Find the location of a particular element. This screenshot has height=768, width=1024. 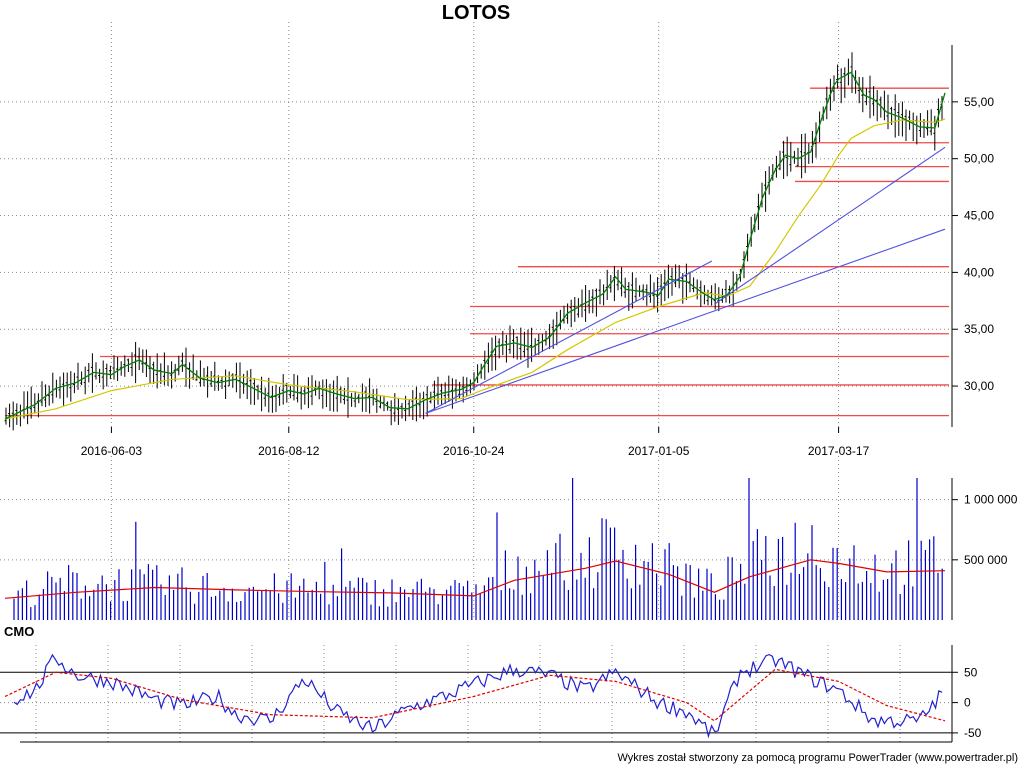

cmo-label: CMO is located at coordinates (19, 631).